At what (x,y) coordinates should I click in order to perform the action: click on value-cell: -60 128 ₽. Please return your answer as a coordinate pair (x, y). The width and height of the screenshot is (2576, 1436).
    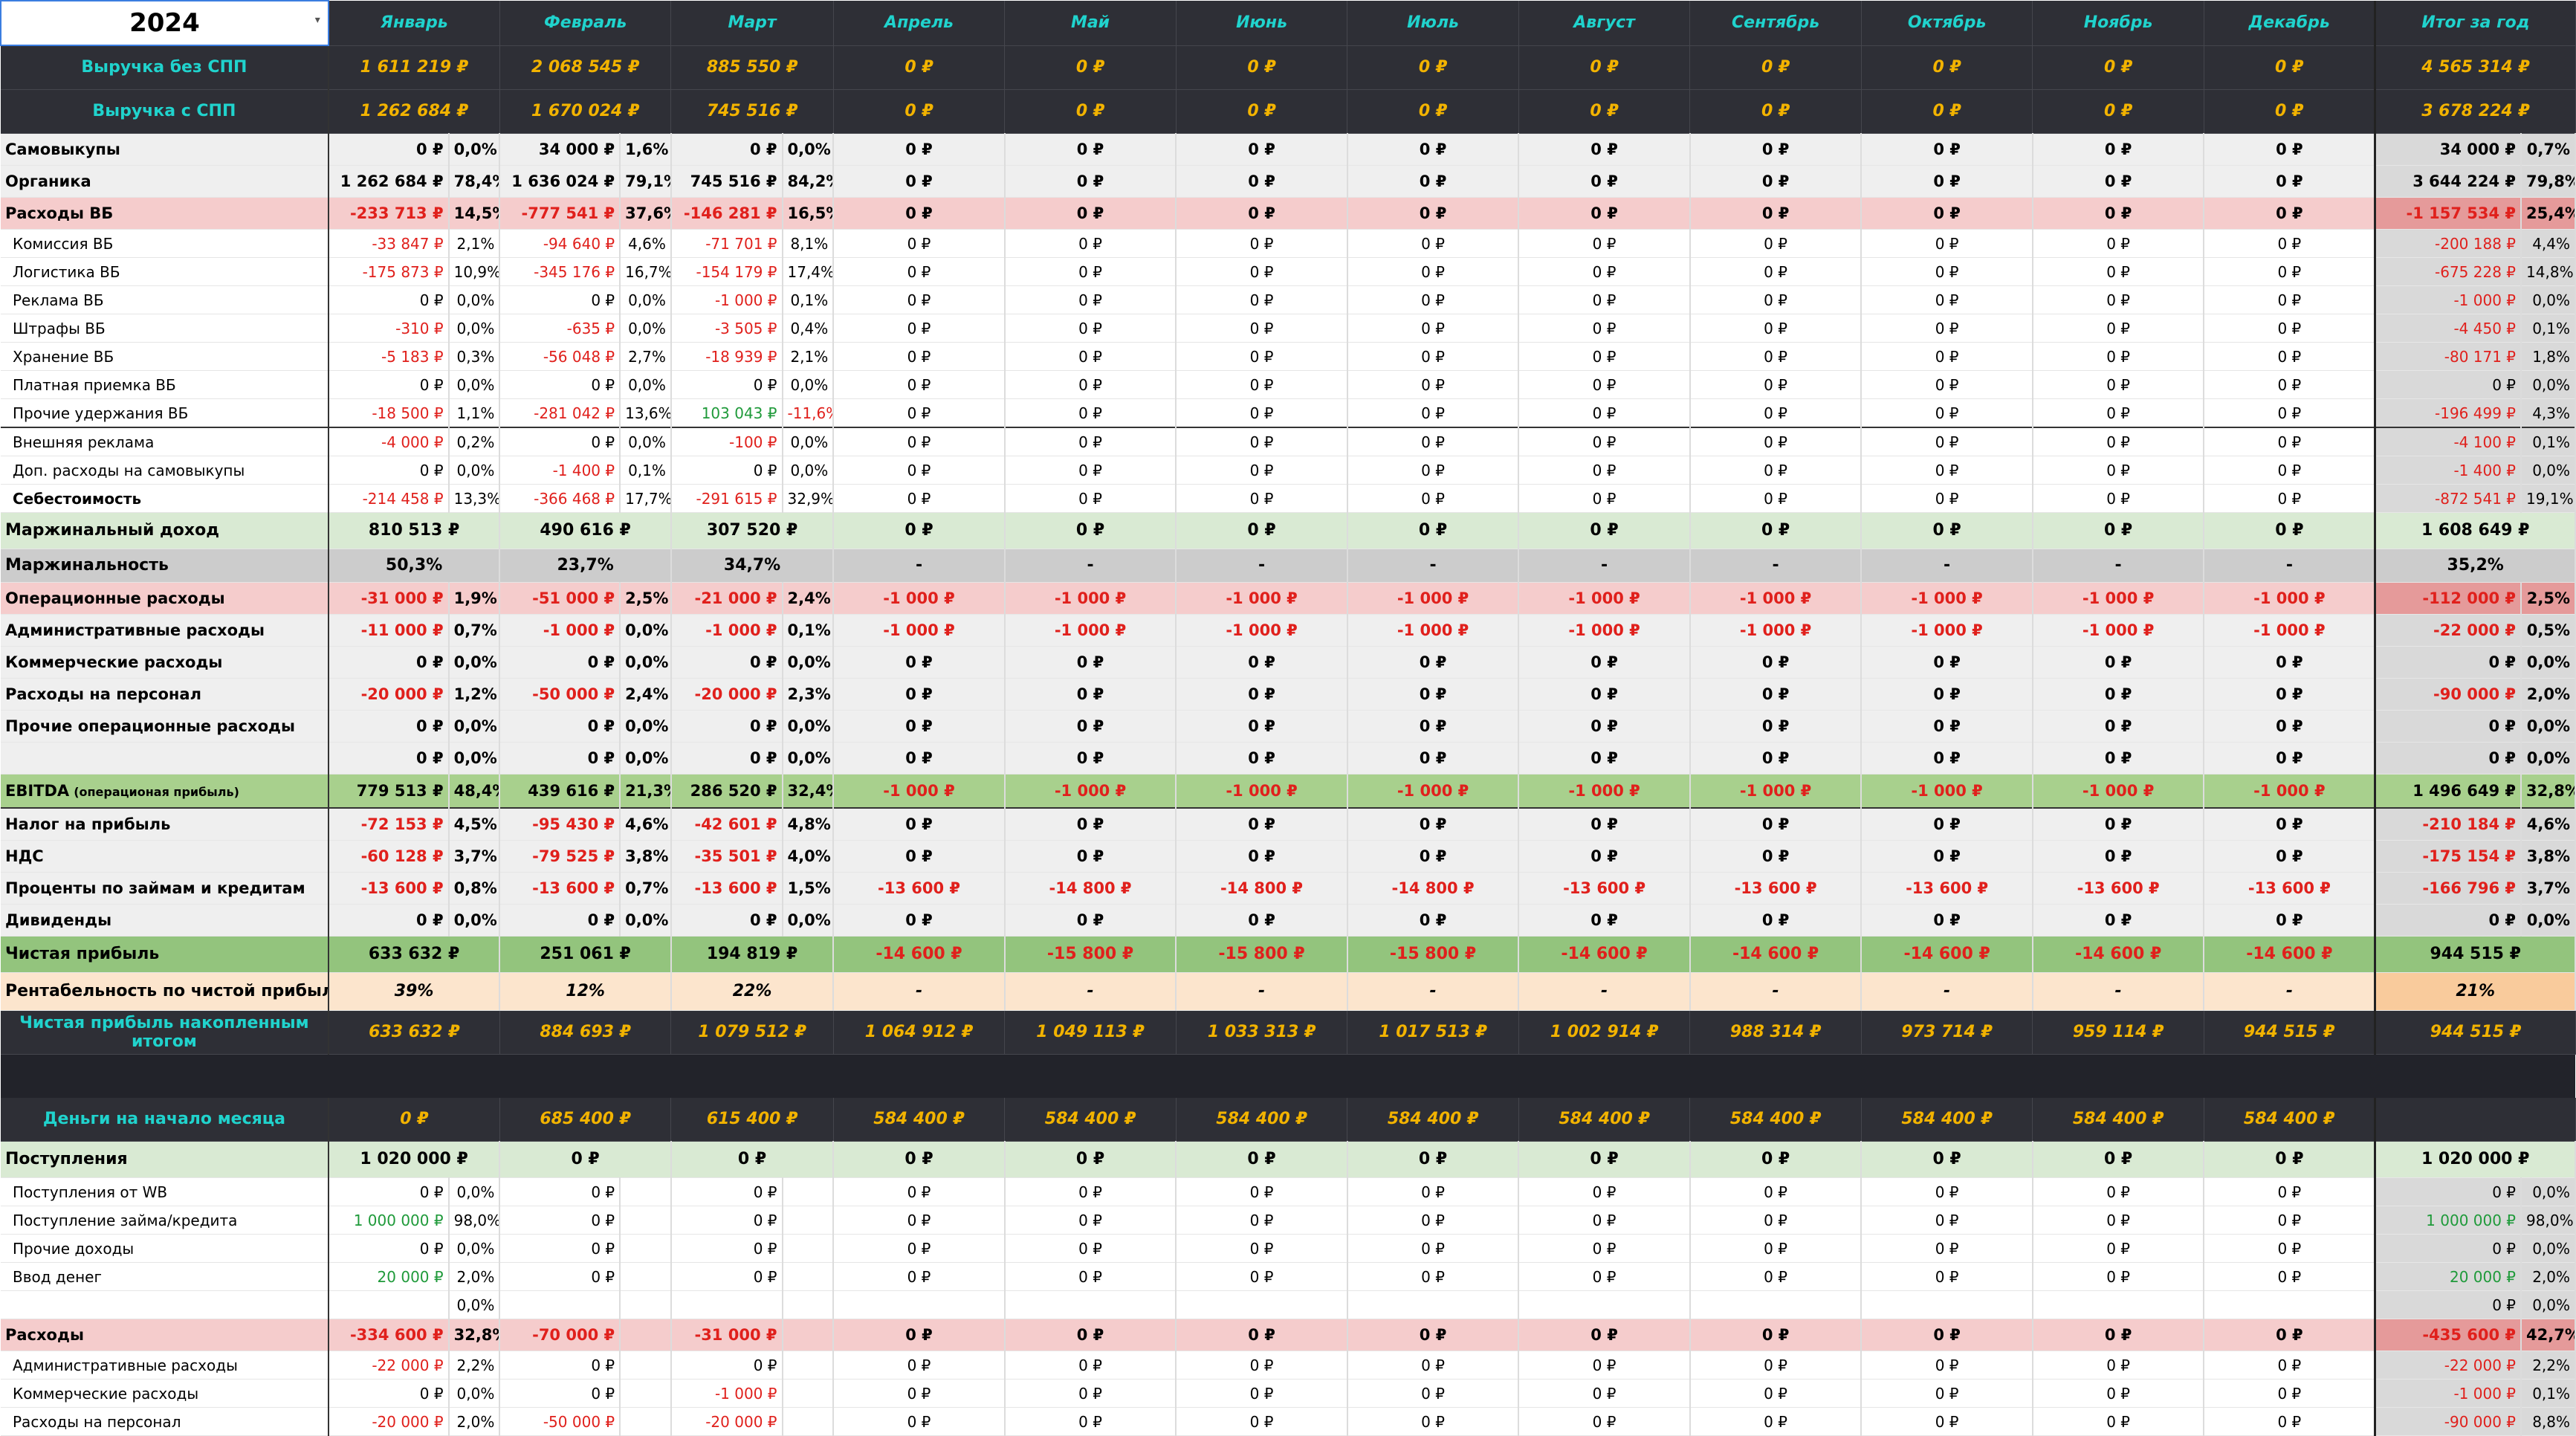
    Looking at the image, I should click on (389, 856).